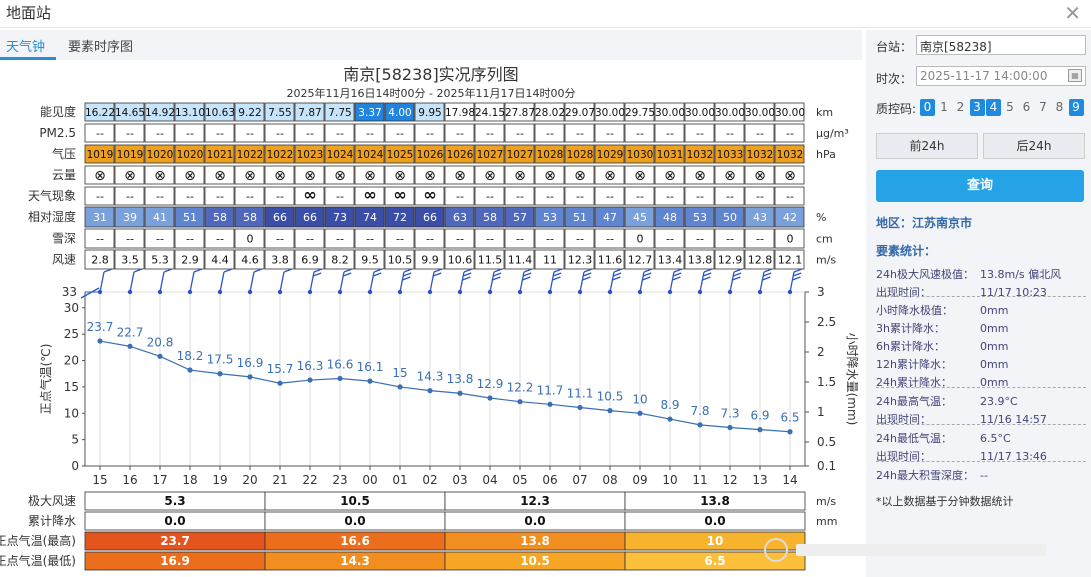 Image resolution: width=1091 pixels, height=577 pixels. I want to click on qc-code: 9, so click(1076, 107).